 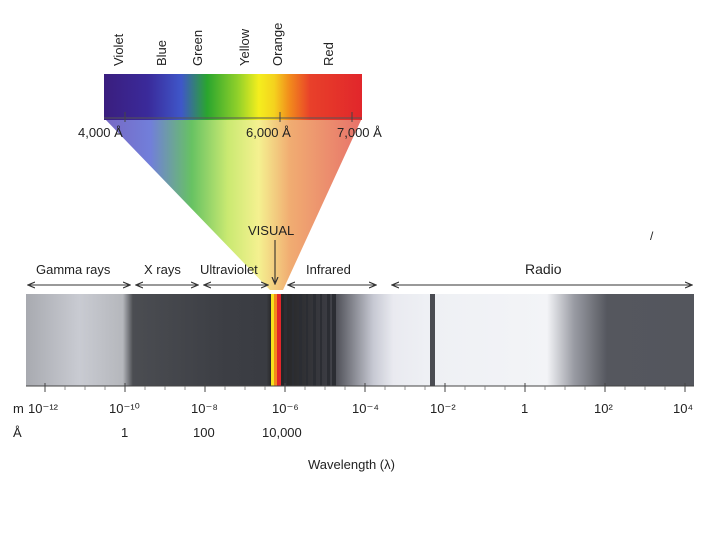 What do you see at coordinates (118, 49) in the screenshot?
I see `color-label-violet: Violet` at bounding box center [118, 49].